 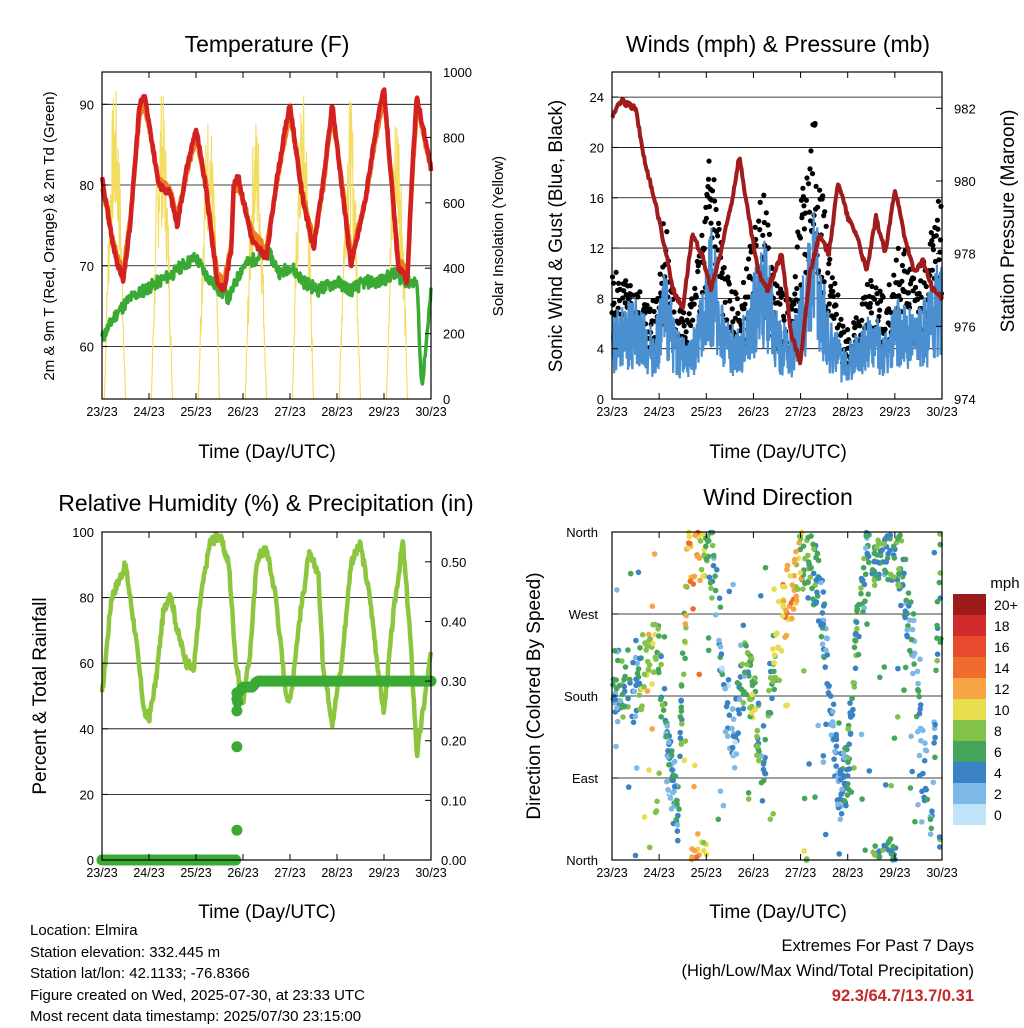 What do you see at coordinates (778, 452) in the screenshot?
I see `winds-xlabel: Time (Day/UTC)` at bounding box center [778, 452].